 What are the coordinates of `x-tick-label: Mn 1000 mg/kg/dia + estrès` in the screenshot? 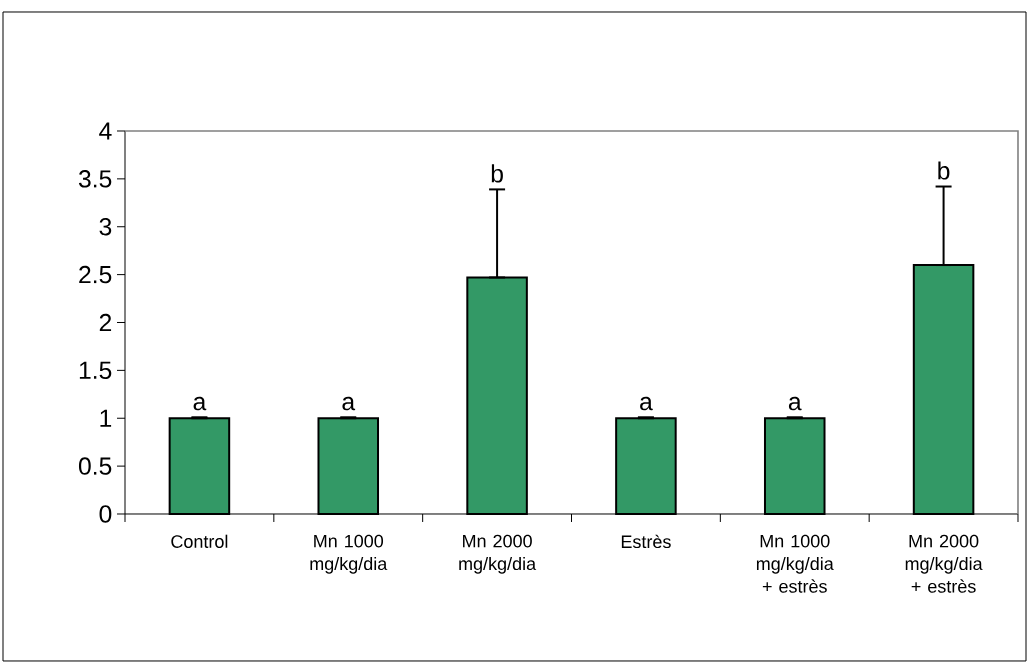 It's located at (795, 563).